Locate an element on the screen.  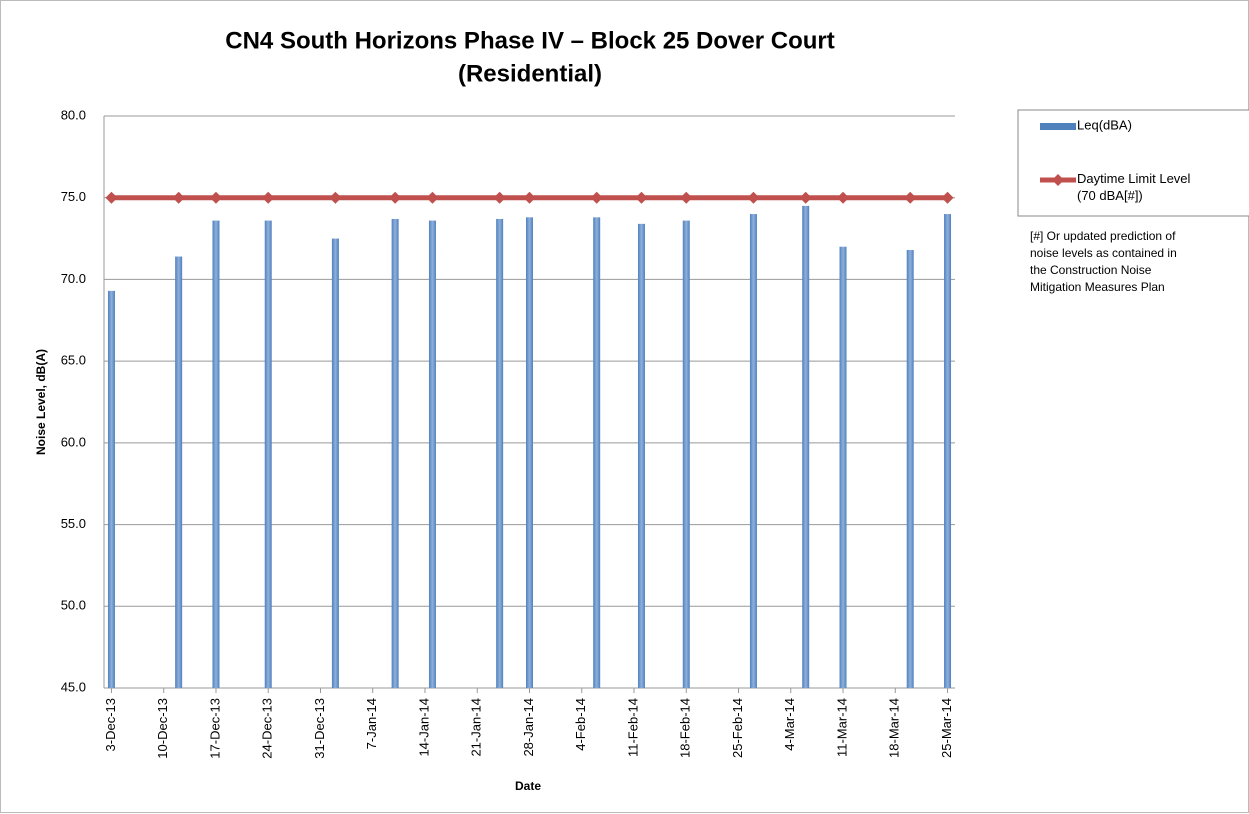
y-tick-label: 70.0 is located at coordinates (73, 278).